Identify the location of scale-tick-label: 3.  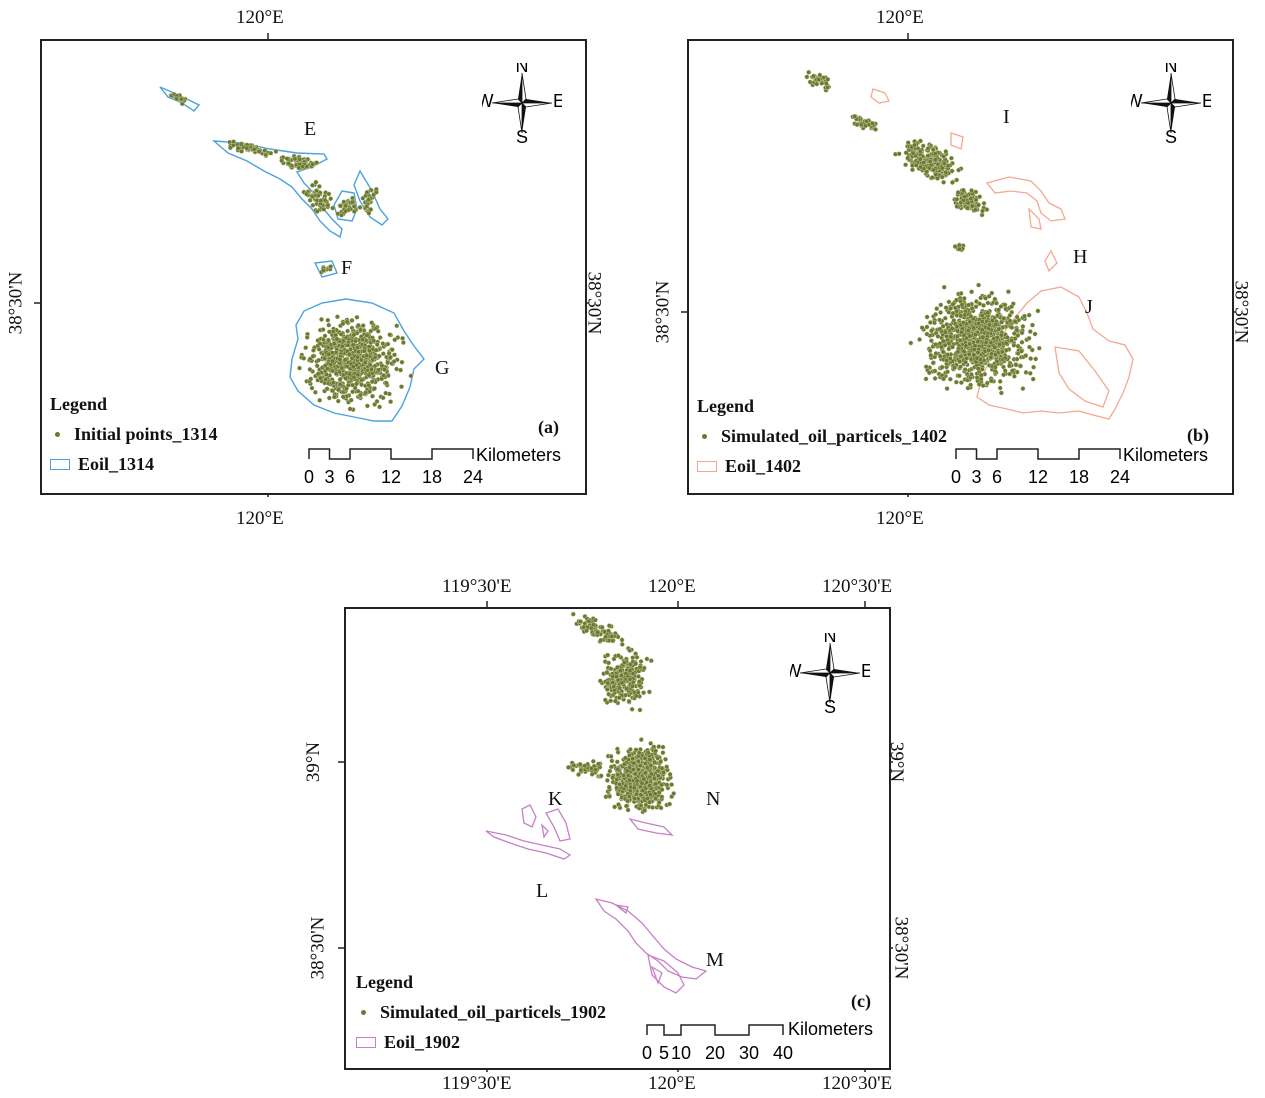
(976, 477).